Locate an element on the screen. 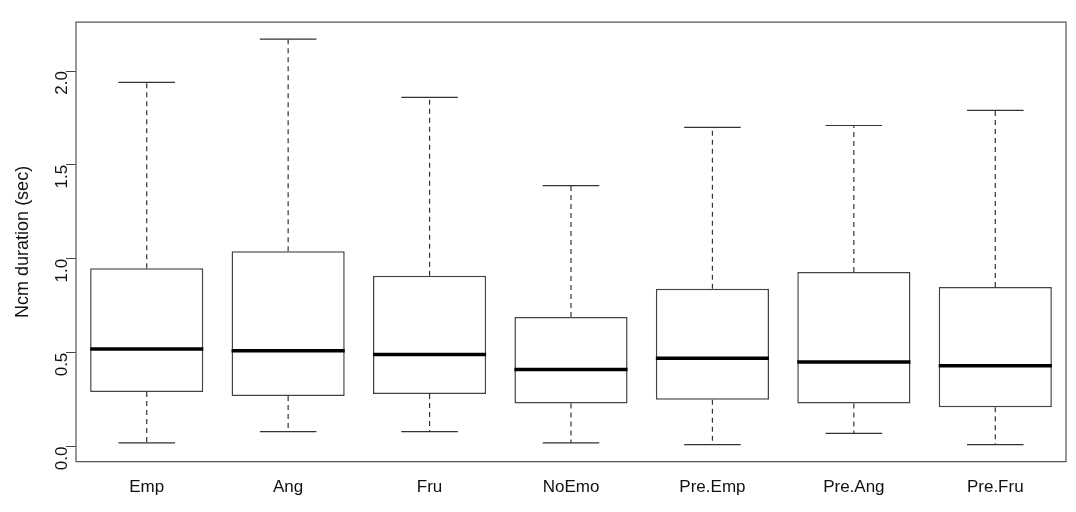 The height and width of the screenshot is (512, 1076). x-tick-label: Pre.Fru is located at coordinates (995, 487).